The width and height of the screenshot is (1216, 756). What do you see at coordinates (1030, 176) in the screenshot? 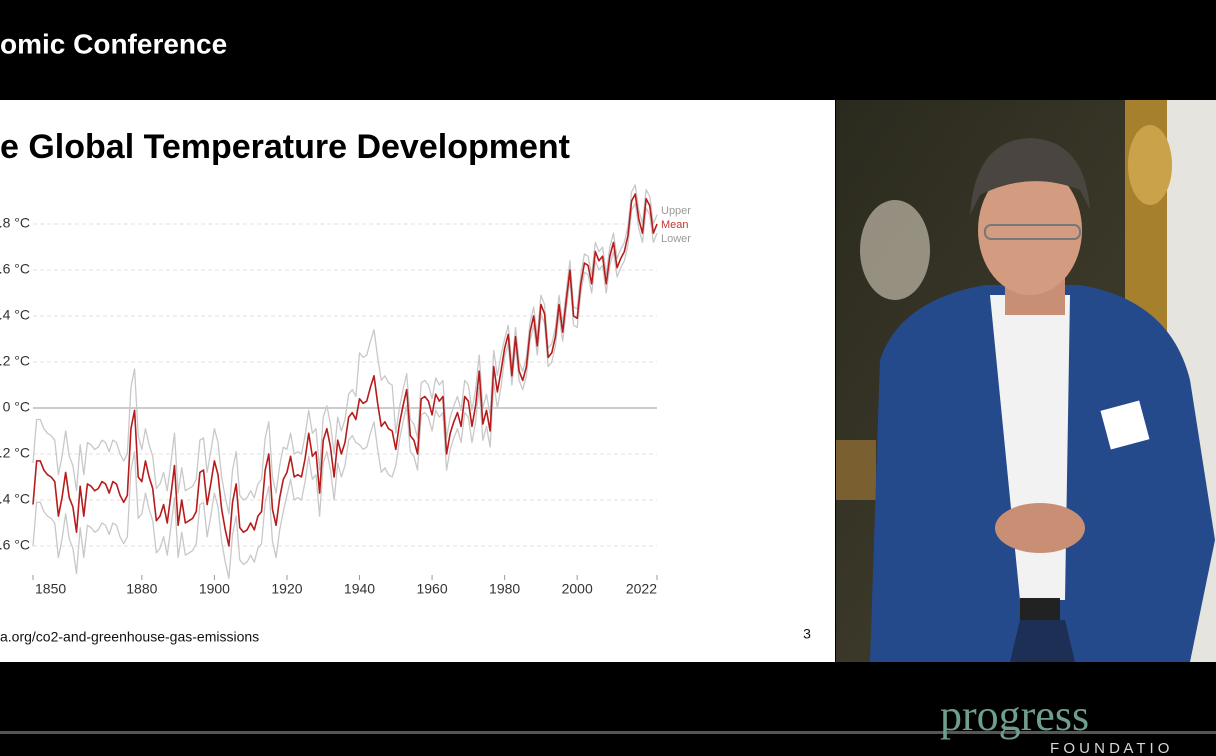
I see `hair` at bounding box center [1030, 176].